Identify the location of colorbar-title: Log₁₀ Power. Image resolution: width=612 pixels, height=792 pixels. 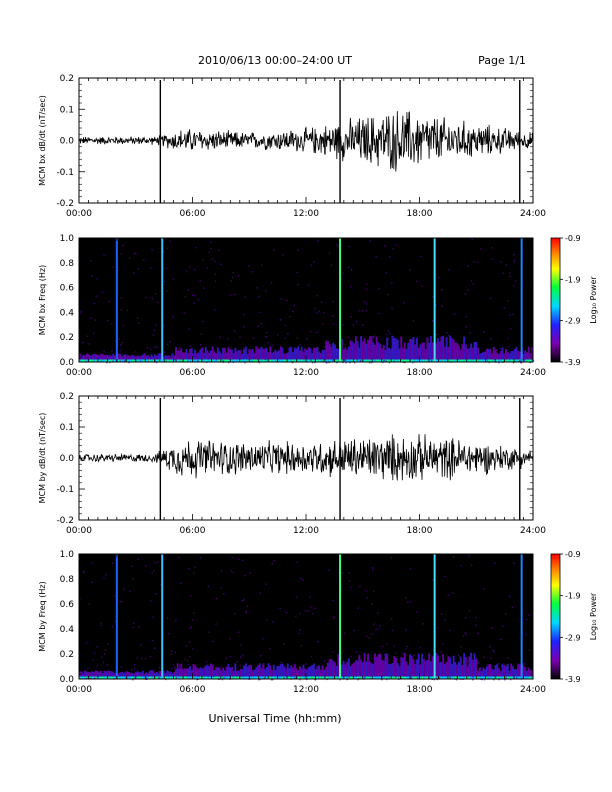
(593, 300).